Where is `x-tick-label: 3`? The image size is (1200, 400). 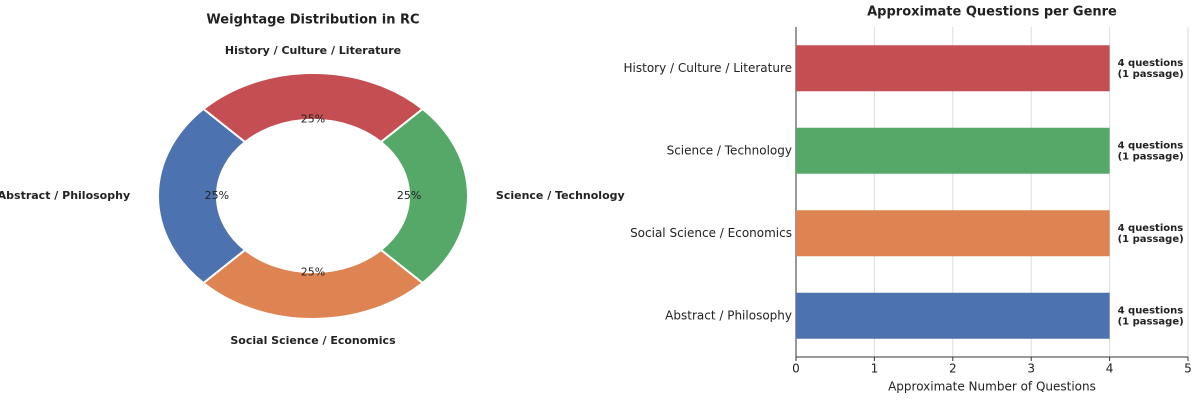
x-tick-label: 3 is located at coordinates (1031, 369).